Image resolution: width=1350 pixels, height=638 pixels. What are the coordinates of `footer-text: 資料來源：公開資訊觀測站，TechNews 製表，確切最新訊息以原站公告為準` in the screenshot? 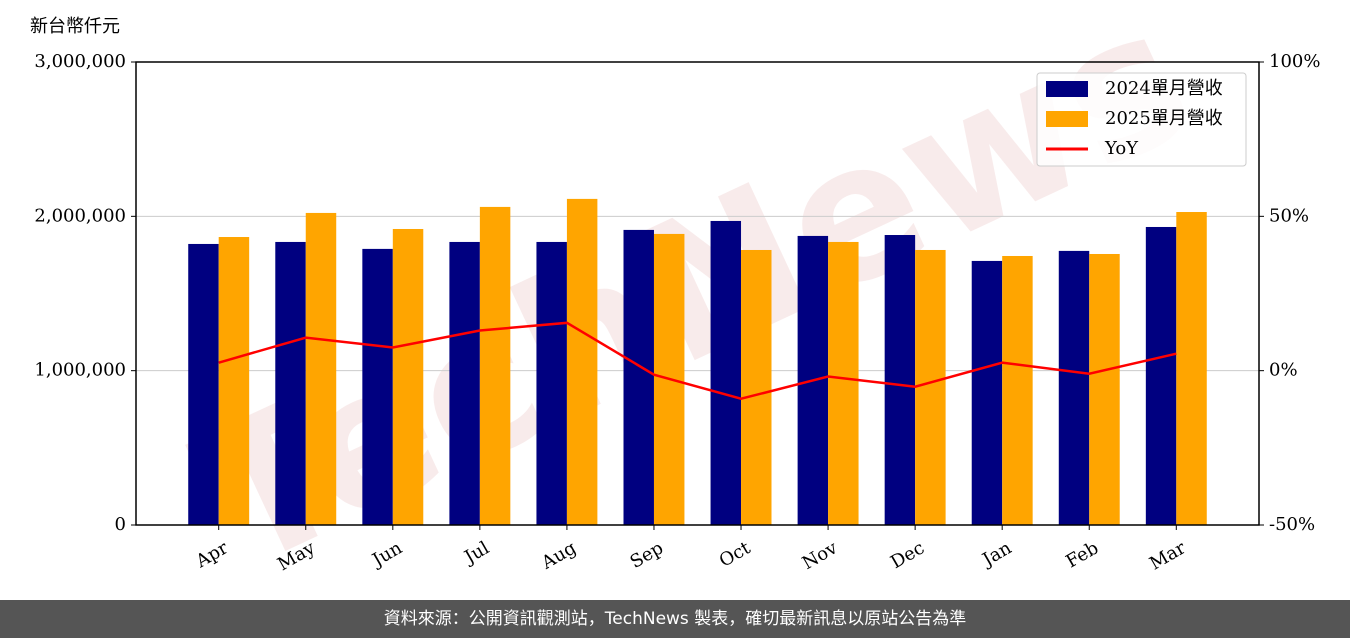 It's located at (675, 619).